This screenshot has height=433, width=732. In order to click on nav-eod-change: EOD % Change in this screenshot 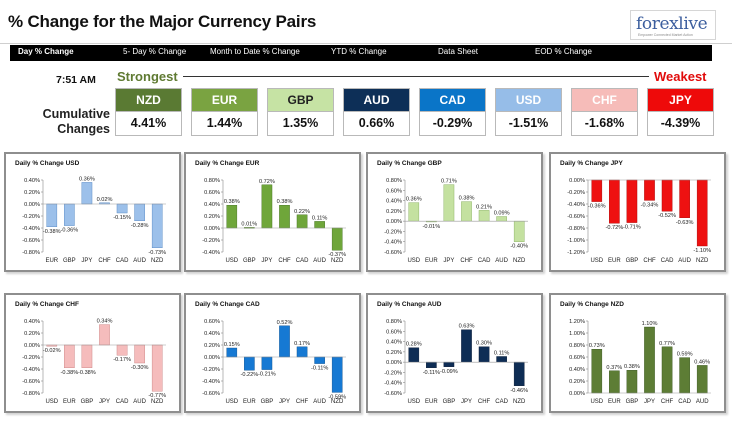, I will do `click(563, 51)`.